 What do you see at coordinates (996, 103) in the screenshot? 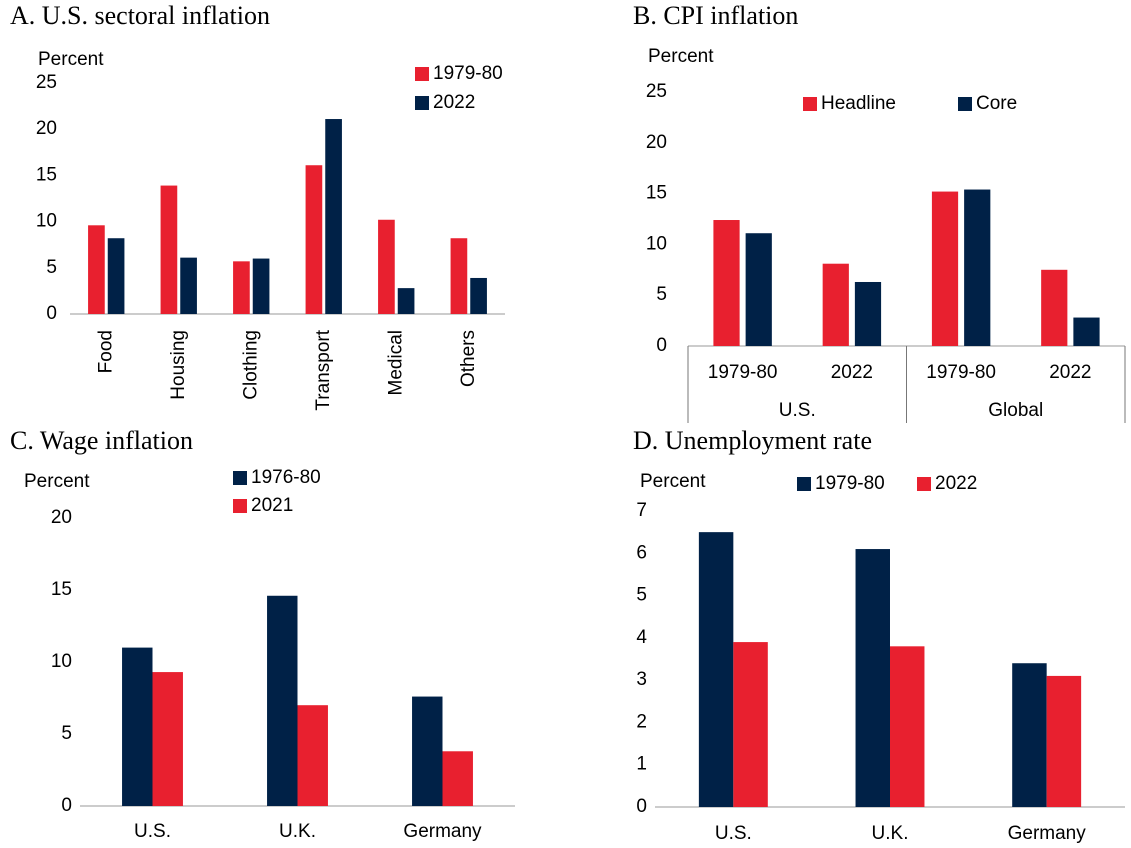
I see `legend-label: Core` at bounding box center [996, 103].